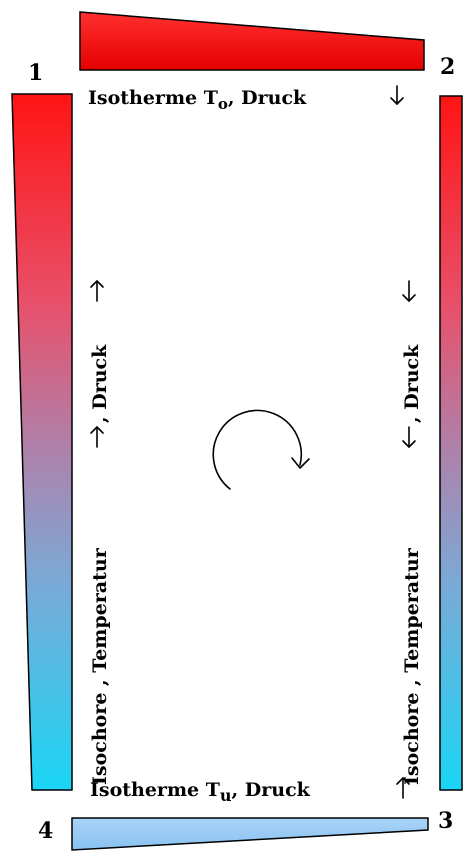 This screenshot has width=465, height=853. I want to click on svg-text: Isotherme To, Druck, so click(197, 100).